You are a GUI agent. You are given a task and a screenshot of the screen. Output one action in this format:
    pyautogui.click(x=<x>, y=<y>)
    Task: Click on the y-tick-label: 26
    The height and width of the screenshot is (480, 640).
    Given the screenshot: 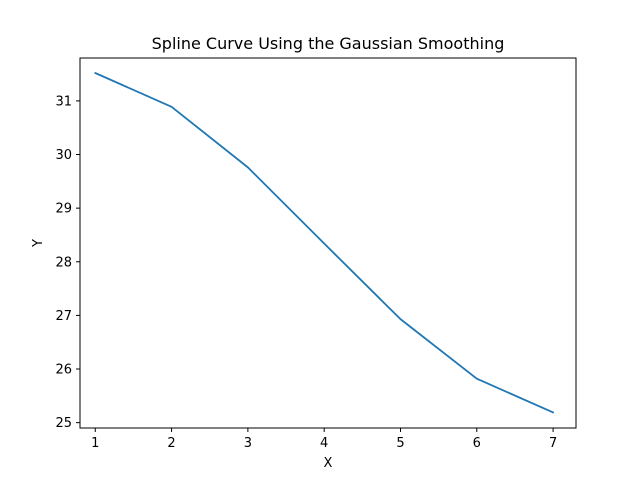 What is the action you would take?
    pyautogui.click(x=63, y=370)
    